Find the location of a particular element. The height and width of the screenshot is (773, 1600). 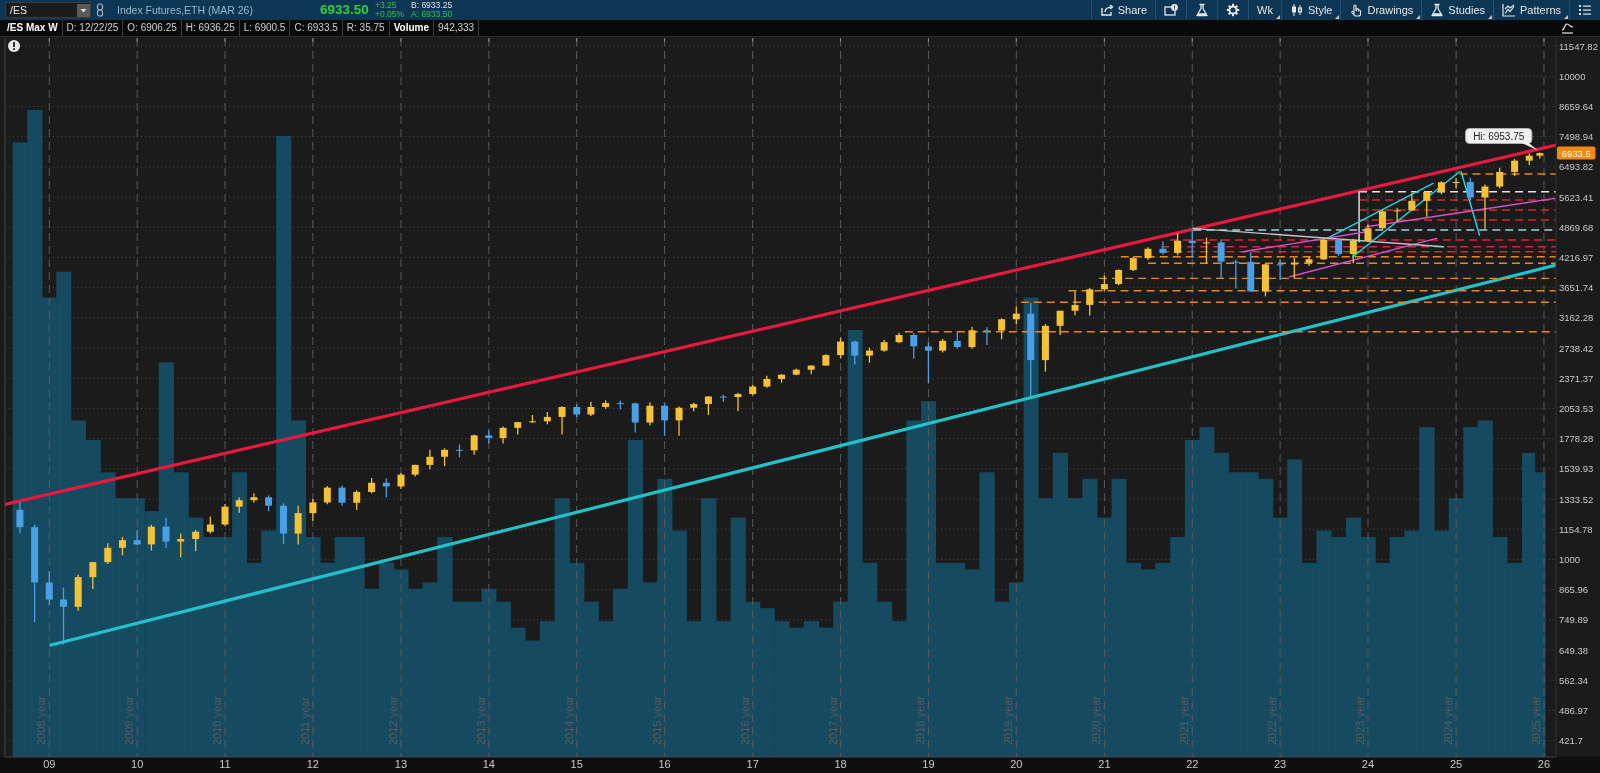

ref-line-label: 2019 year is located at coordinates (1008, 720).